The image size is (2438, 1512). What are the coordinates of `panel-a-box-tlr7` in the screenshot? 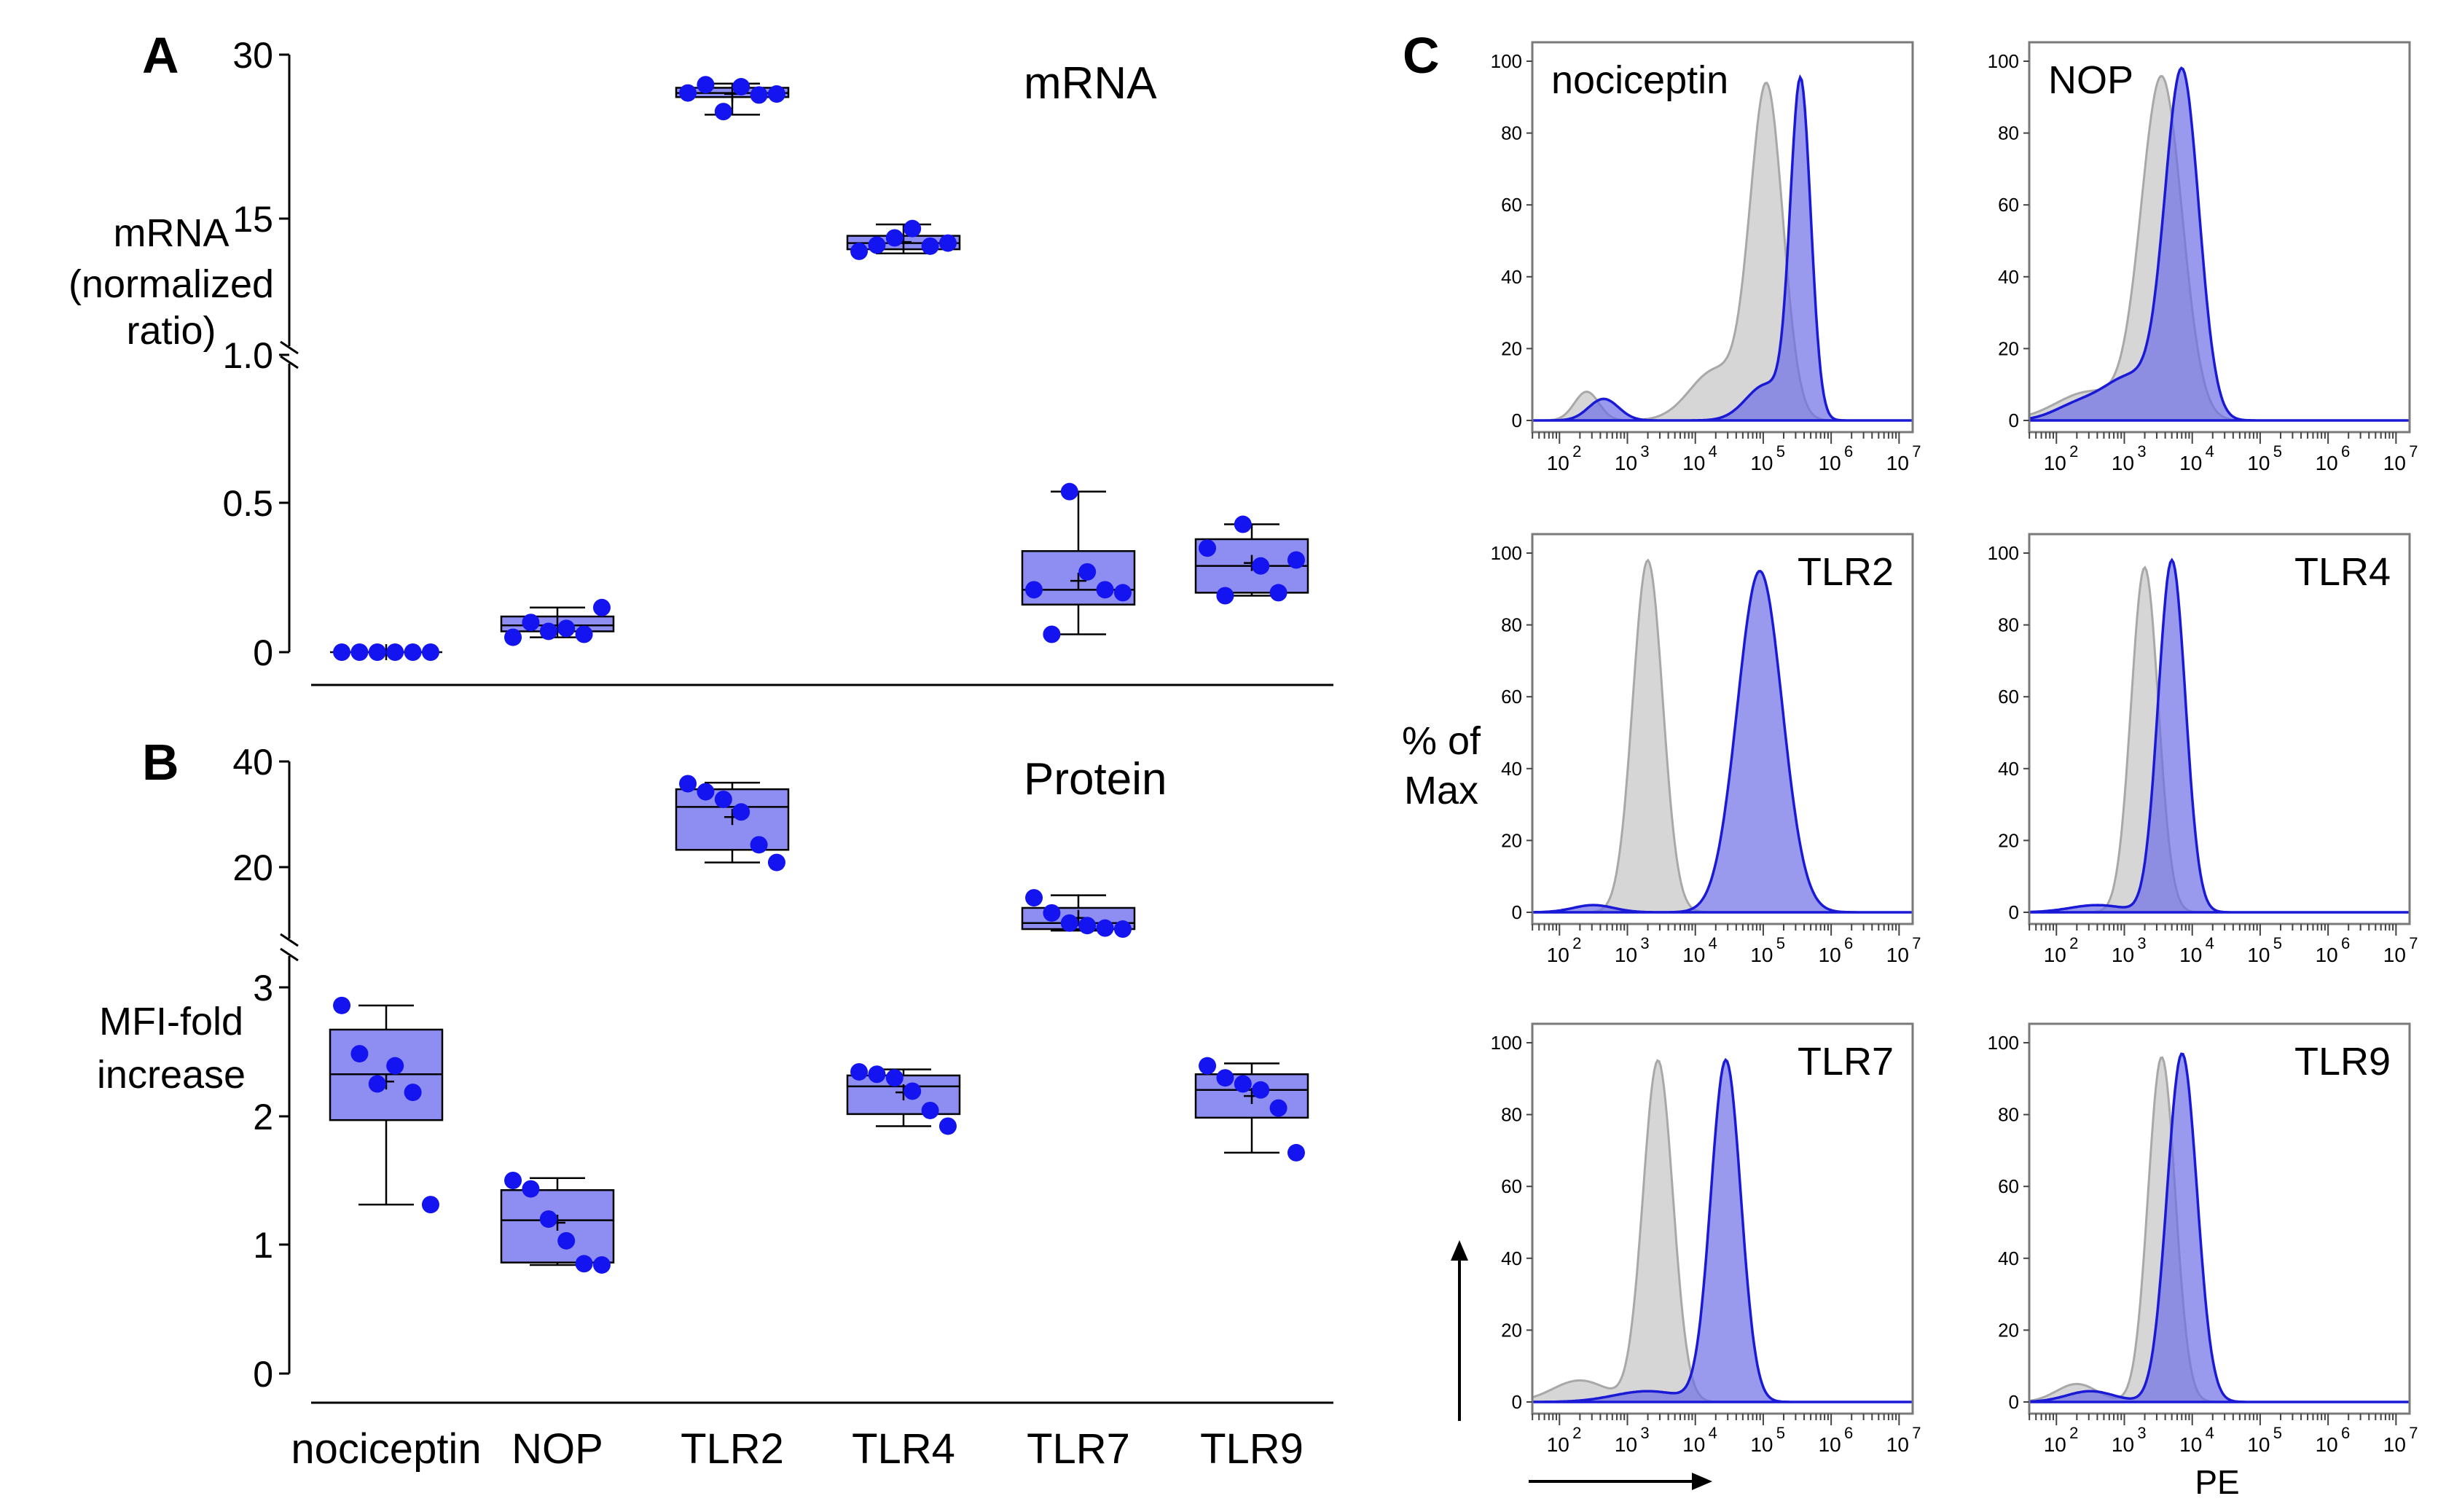 It's located at (1078, 563).